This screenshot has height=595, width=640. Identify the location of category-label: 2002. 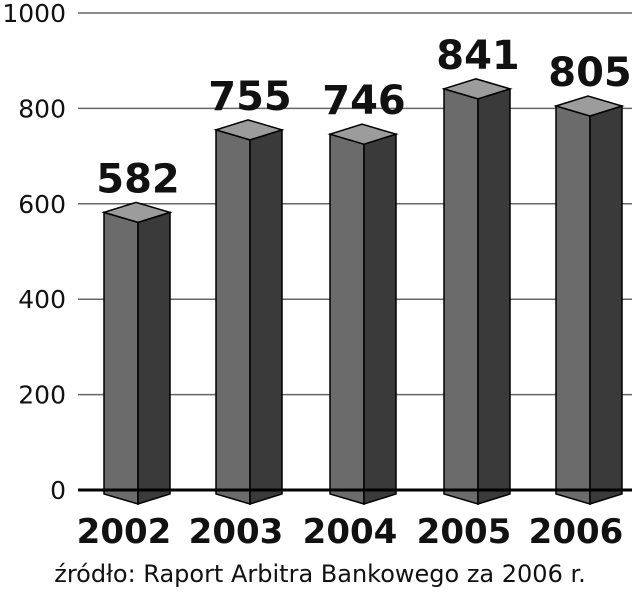
(124, 532).